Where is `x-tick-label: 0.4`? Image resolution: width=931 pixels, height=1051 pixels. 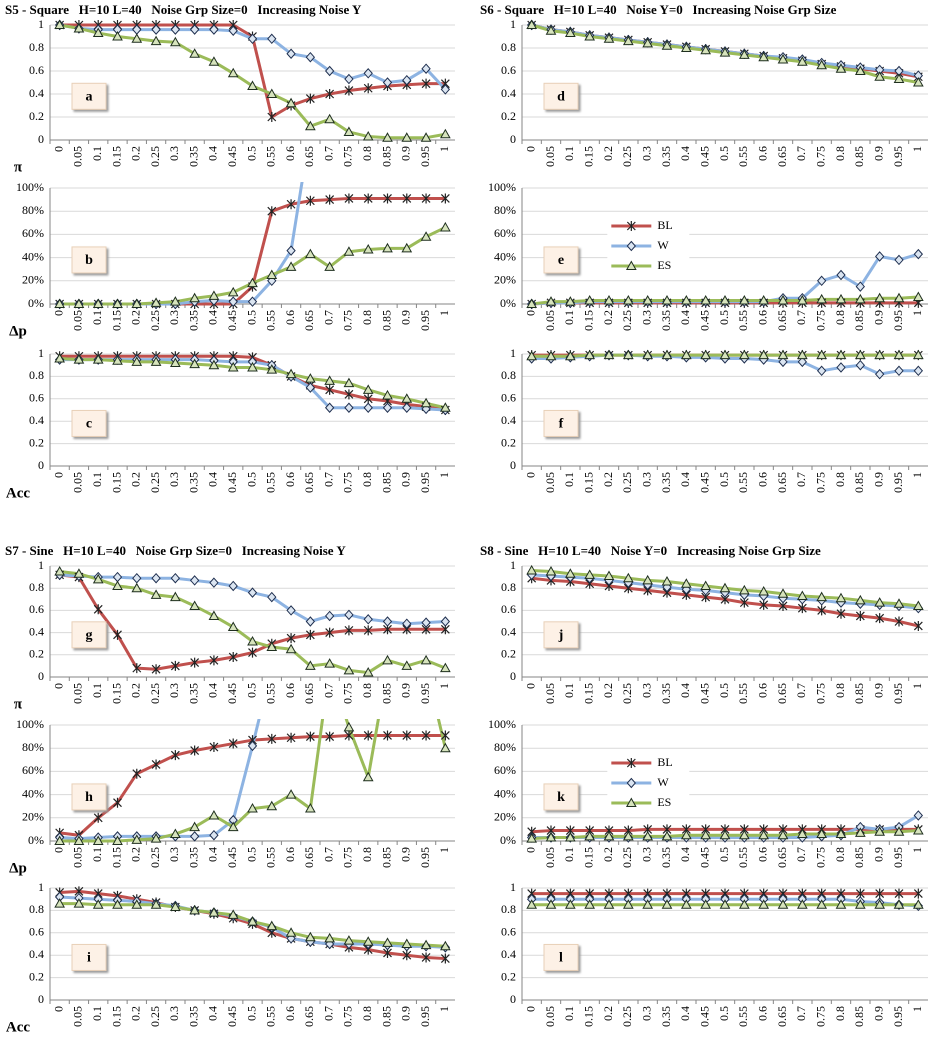
x-tick-label: 0.4 is located at coordinates (685, 479).